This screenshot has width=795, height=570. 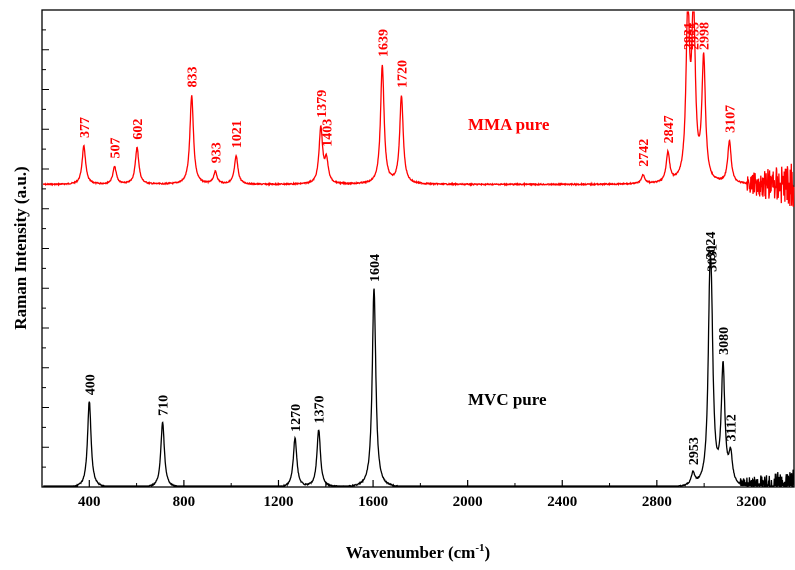 I want to click on peak-label: 1604, so click(x=375, y=268).